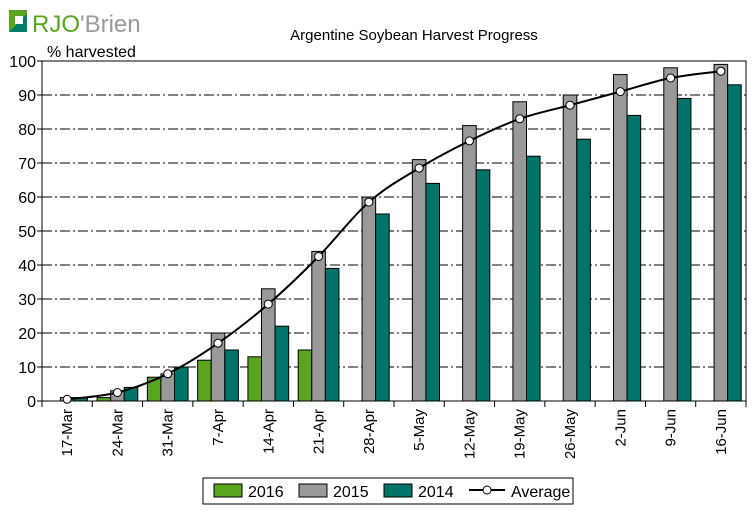 Image resolution: width=756 pixels, height=516 pixels. I want to click on x-tick-label: 5-May, so click(419, 430).